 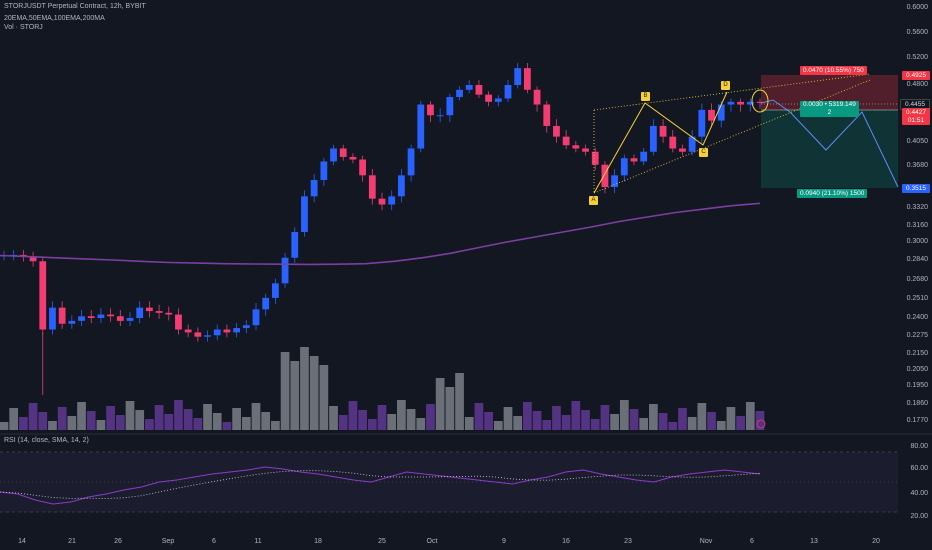 What do you see at coordinates (917, 385) in the screenshot?
I see `price-tick: 0.1950` at bounding box center [917, 385].